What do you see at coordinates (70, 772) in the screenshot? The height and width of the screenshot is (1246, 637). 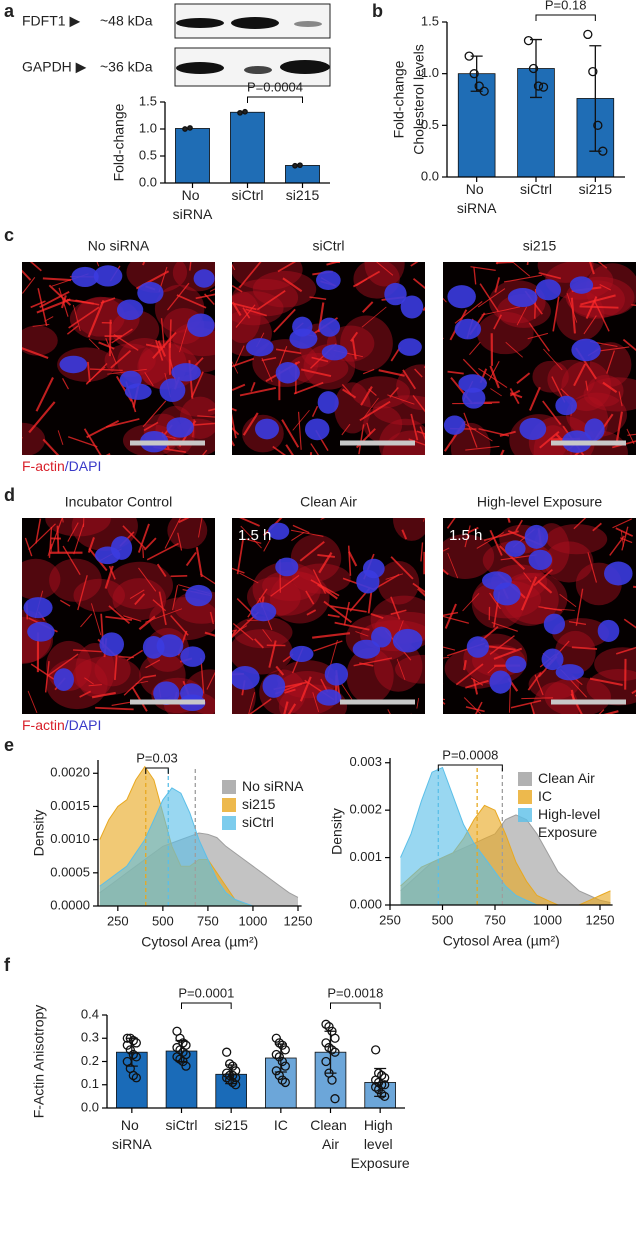 I see `y-tick-label: 0.0020` at bounding box center [70, 772].